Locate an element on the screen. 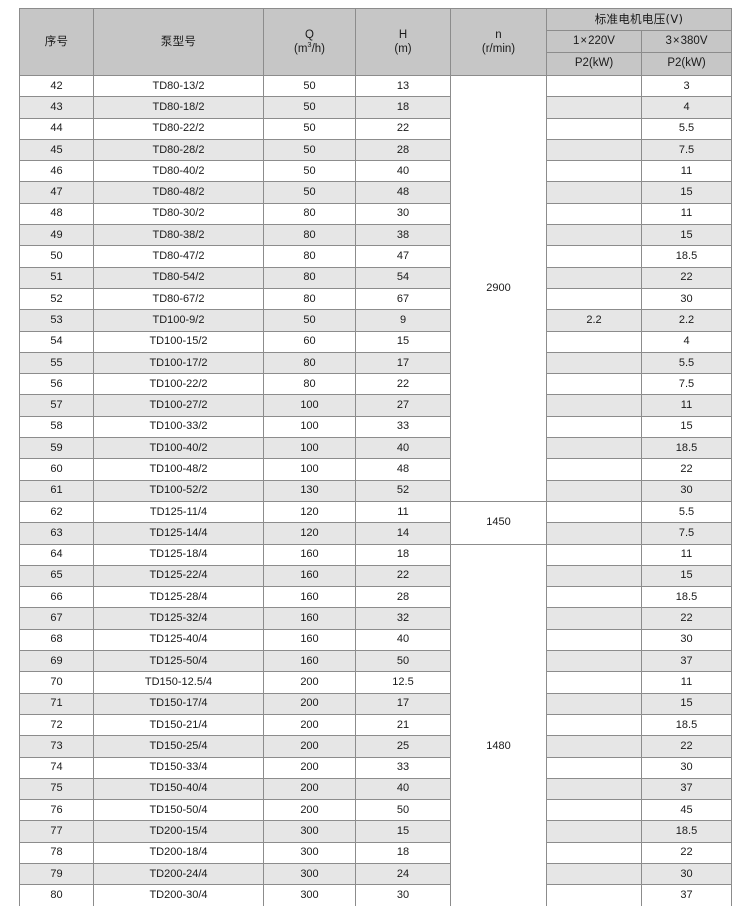 Image resolution: width=750 pixels, height=906 pixels. cell-flow-rate: 80 is located at coordinates (309, 299).